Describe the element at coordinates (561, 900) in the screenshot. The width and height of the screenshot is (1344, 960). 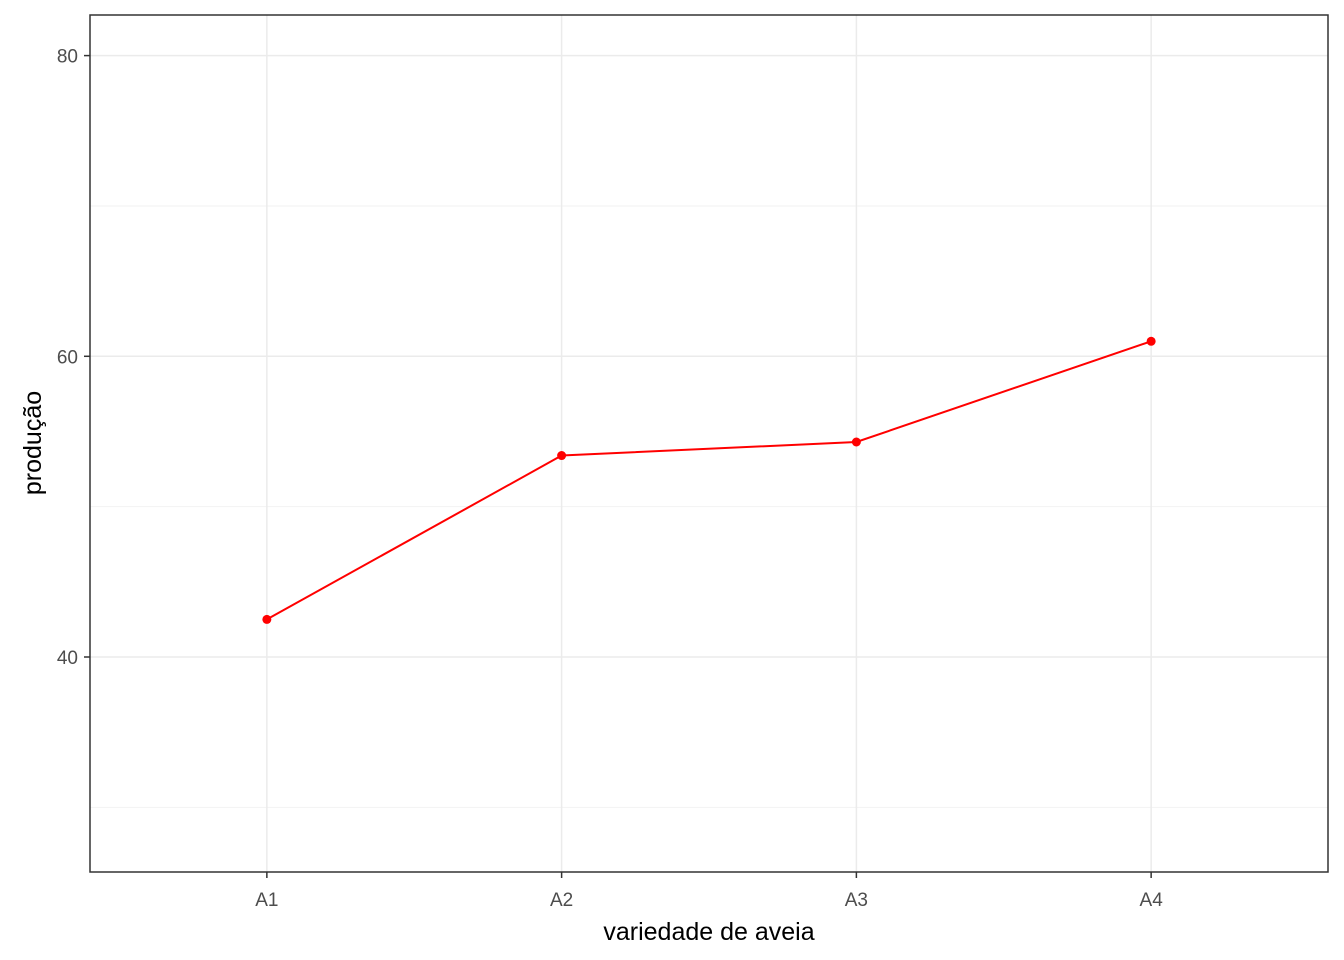
I see `x-tick-label: A2` at that location.